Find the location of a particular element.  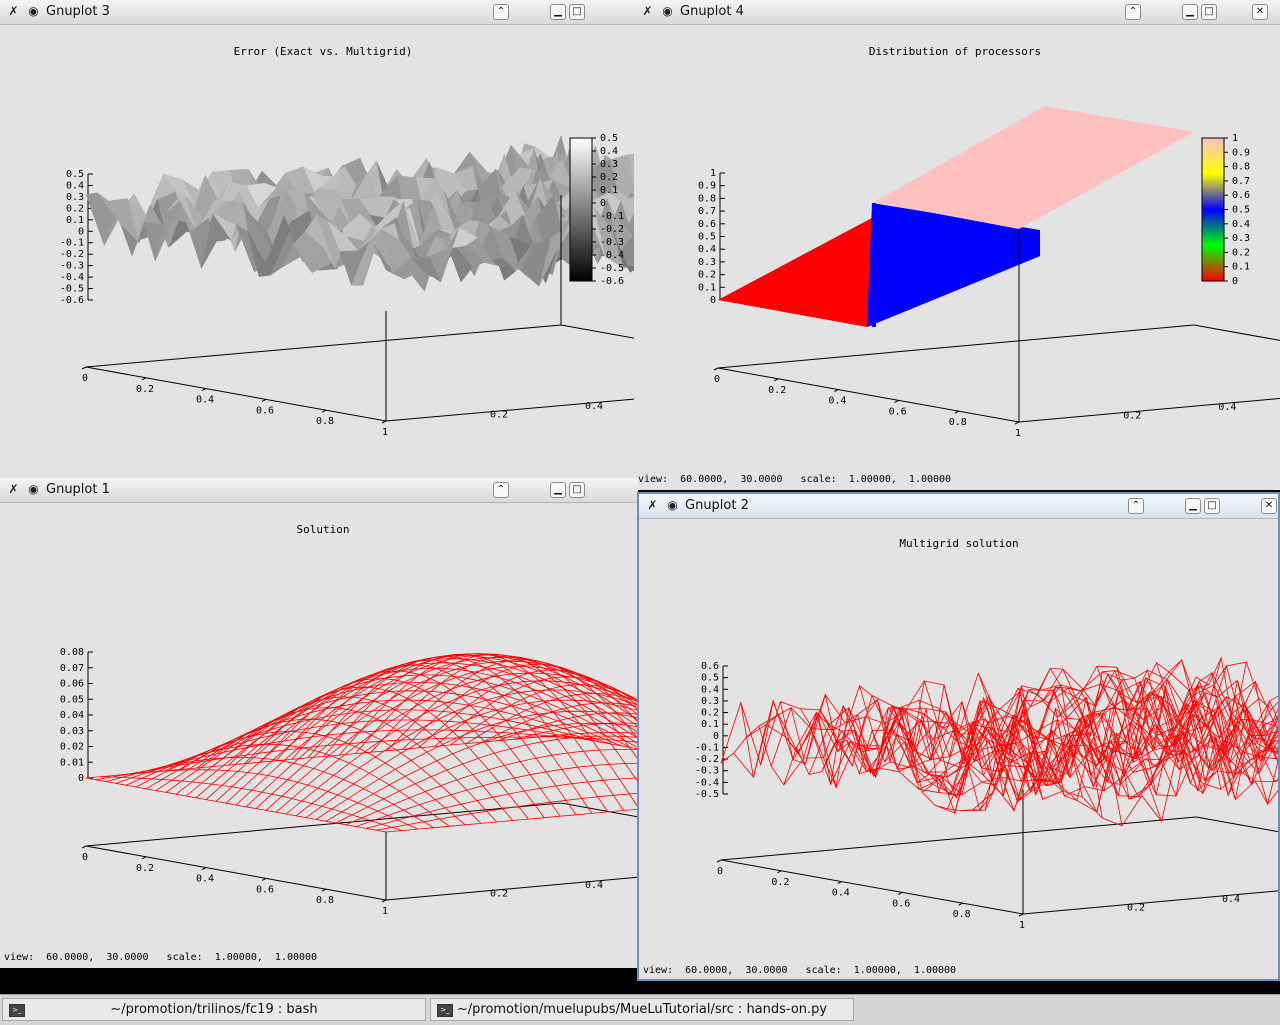

surface-region is located at coordinates (874, 265).